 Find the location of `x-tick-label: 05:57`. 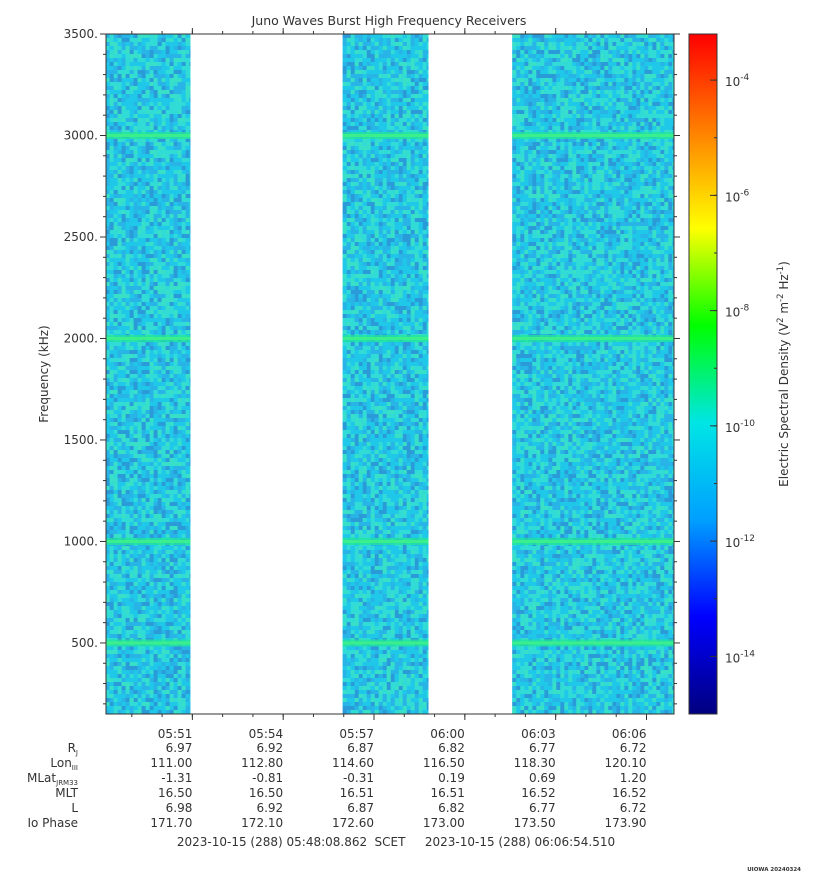

x-tick-label: 05:57 is located at coordinates (356, 734).